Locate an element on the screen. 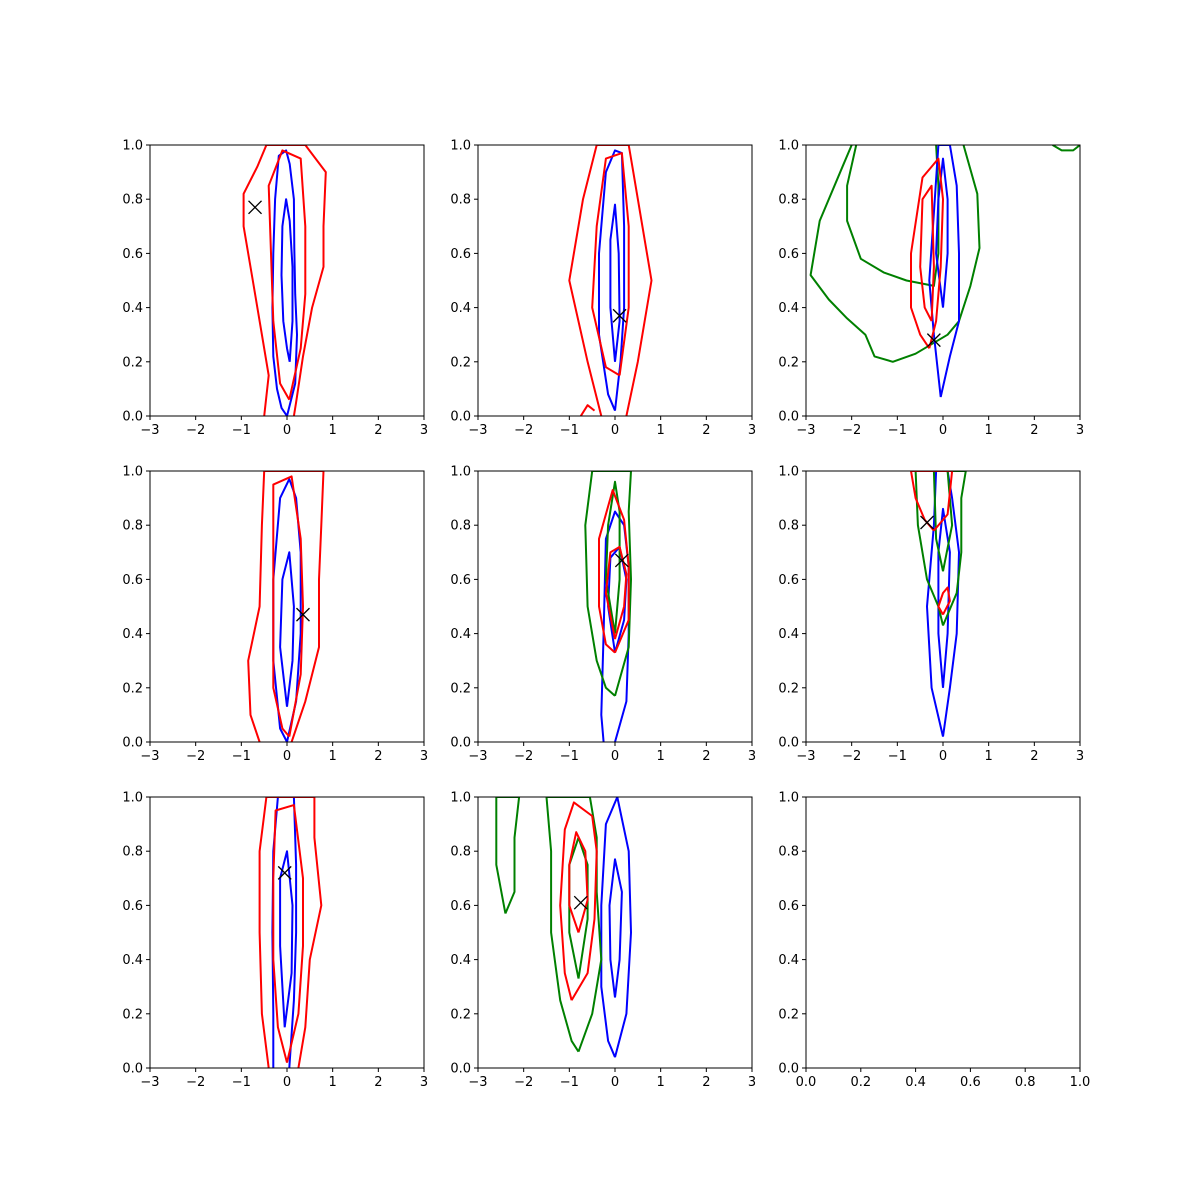  subplot-5: −3 −2 −1 0 1 2 3 0.0 0.2 0.4 0.6 0.8 1.0 is located at coordinates (603, 615).